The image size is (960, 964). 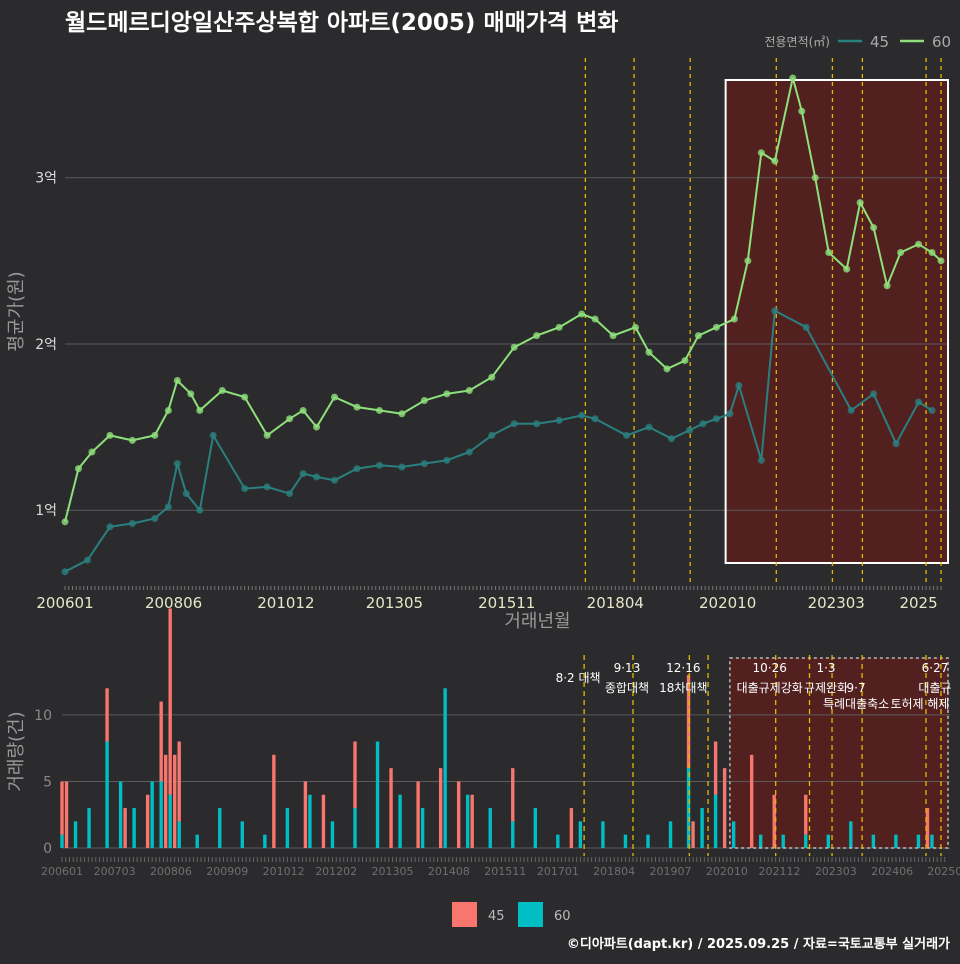 What do you see at coordinates (683, 668) in the screenshot?
I see `policy-label: 12·16` at bounding box center [683, 668].